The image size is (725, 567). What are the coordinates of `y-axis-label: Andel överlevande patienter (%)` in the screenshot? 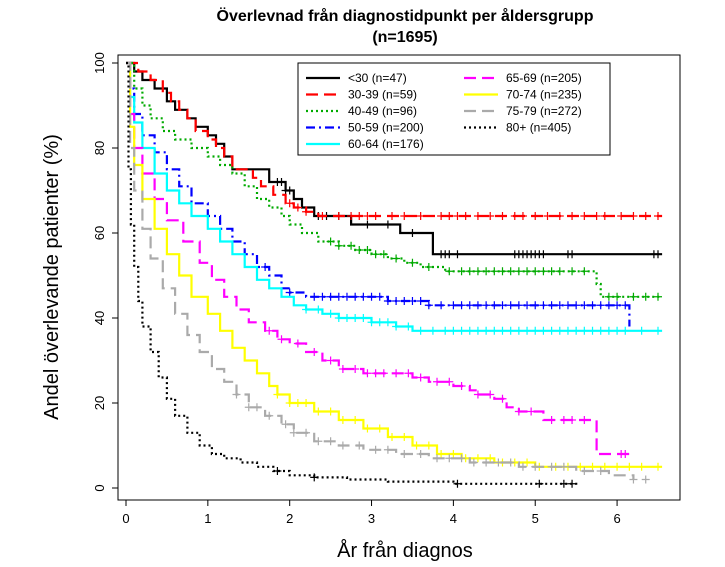 It's located at (52, 277).